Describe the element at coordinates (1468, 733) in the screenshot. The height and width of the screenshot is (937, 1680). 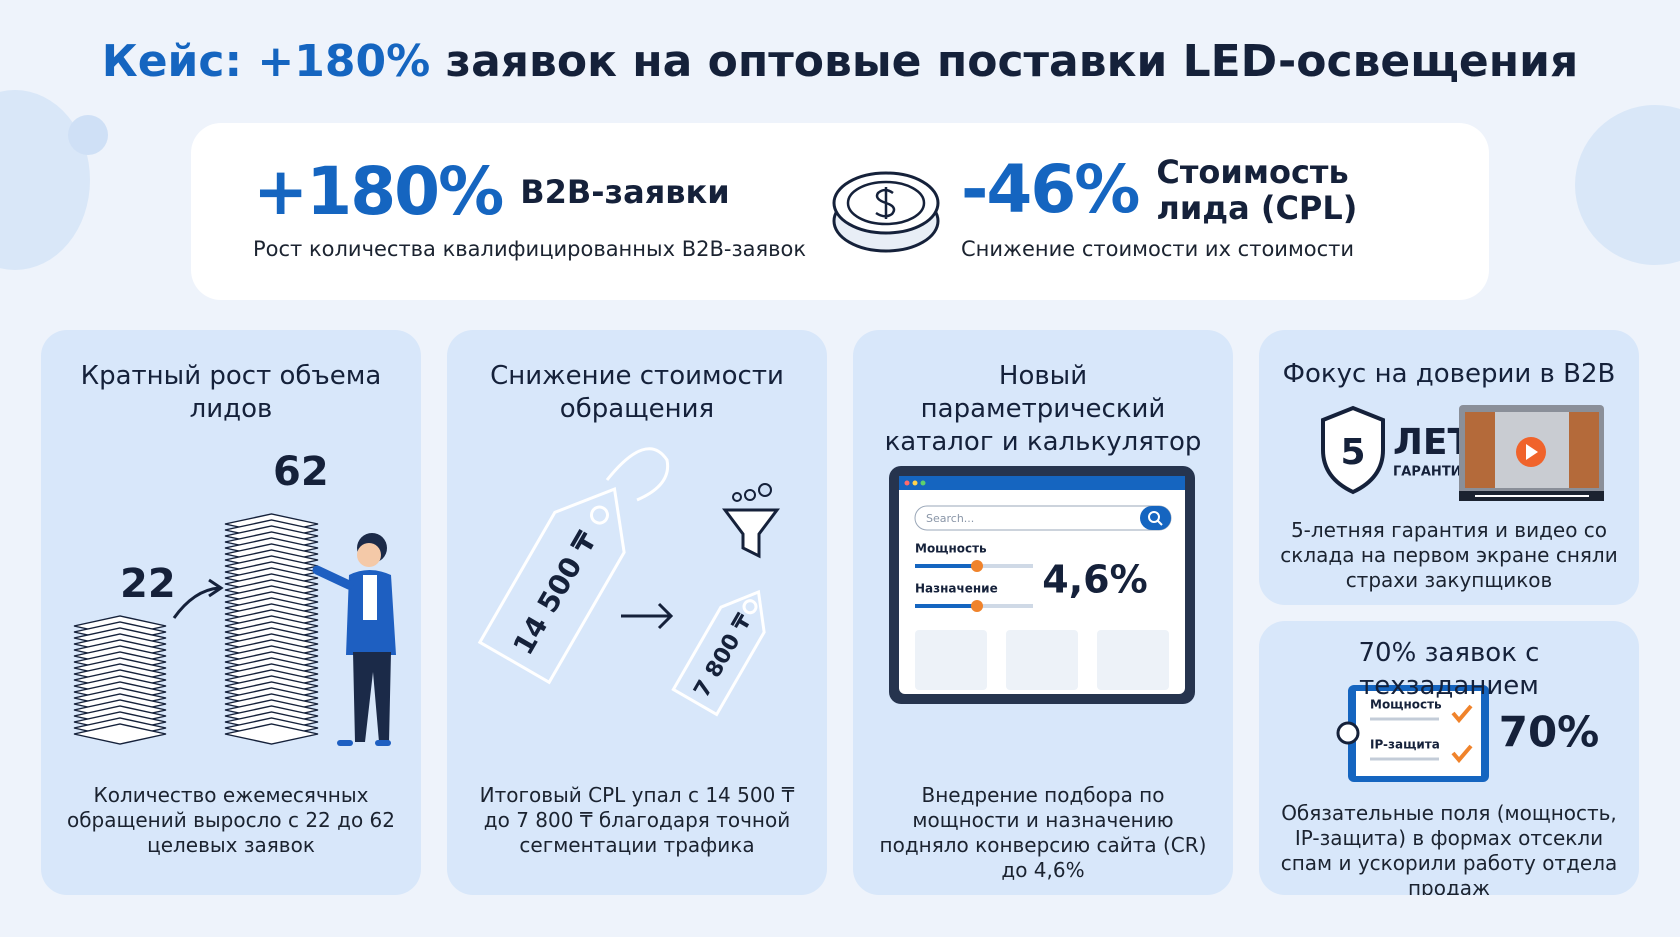
I see `form-illustration: Мощность IP-защита 70%` at that location.